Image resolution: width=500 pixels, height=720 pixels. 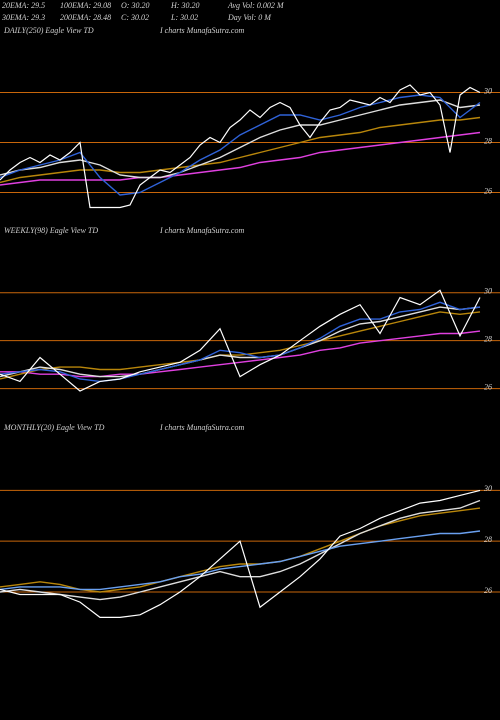 I want to click on panel-title: DAILY(250) Eagle View TD, so click(x=48, y=30).